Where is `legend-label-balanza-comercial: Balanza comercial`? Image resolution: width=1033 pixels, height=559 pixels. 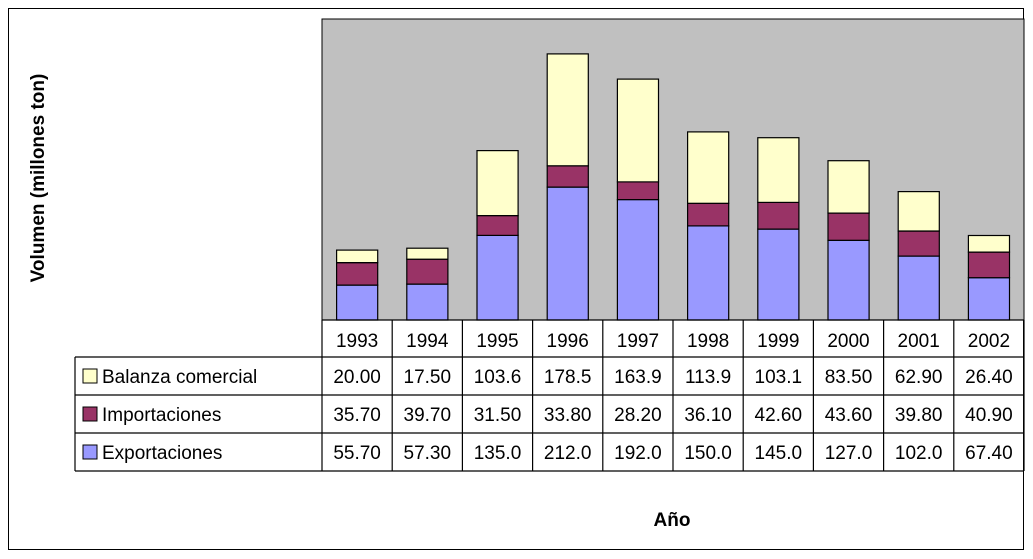 legend-label-balanza-comercial: Balanza comercial is located at coordinates (179, 377).